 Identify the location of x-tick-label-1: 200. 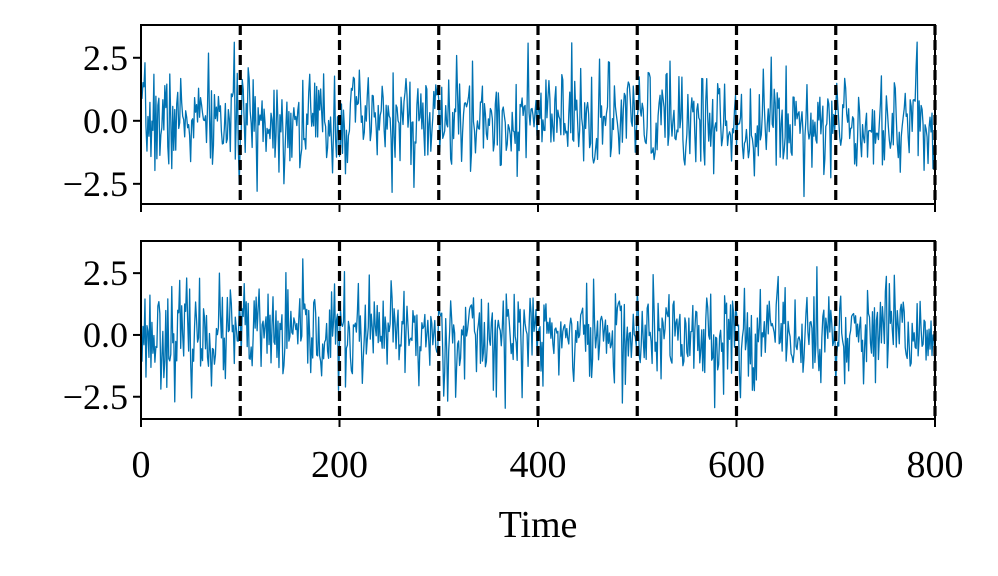
(339, 465).